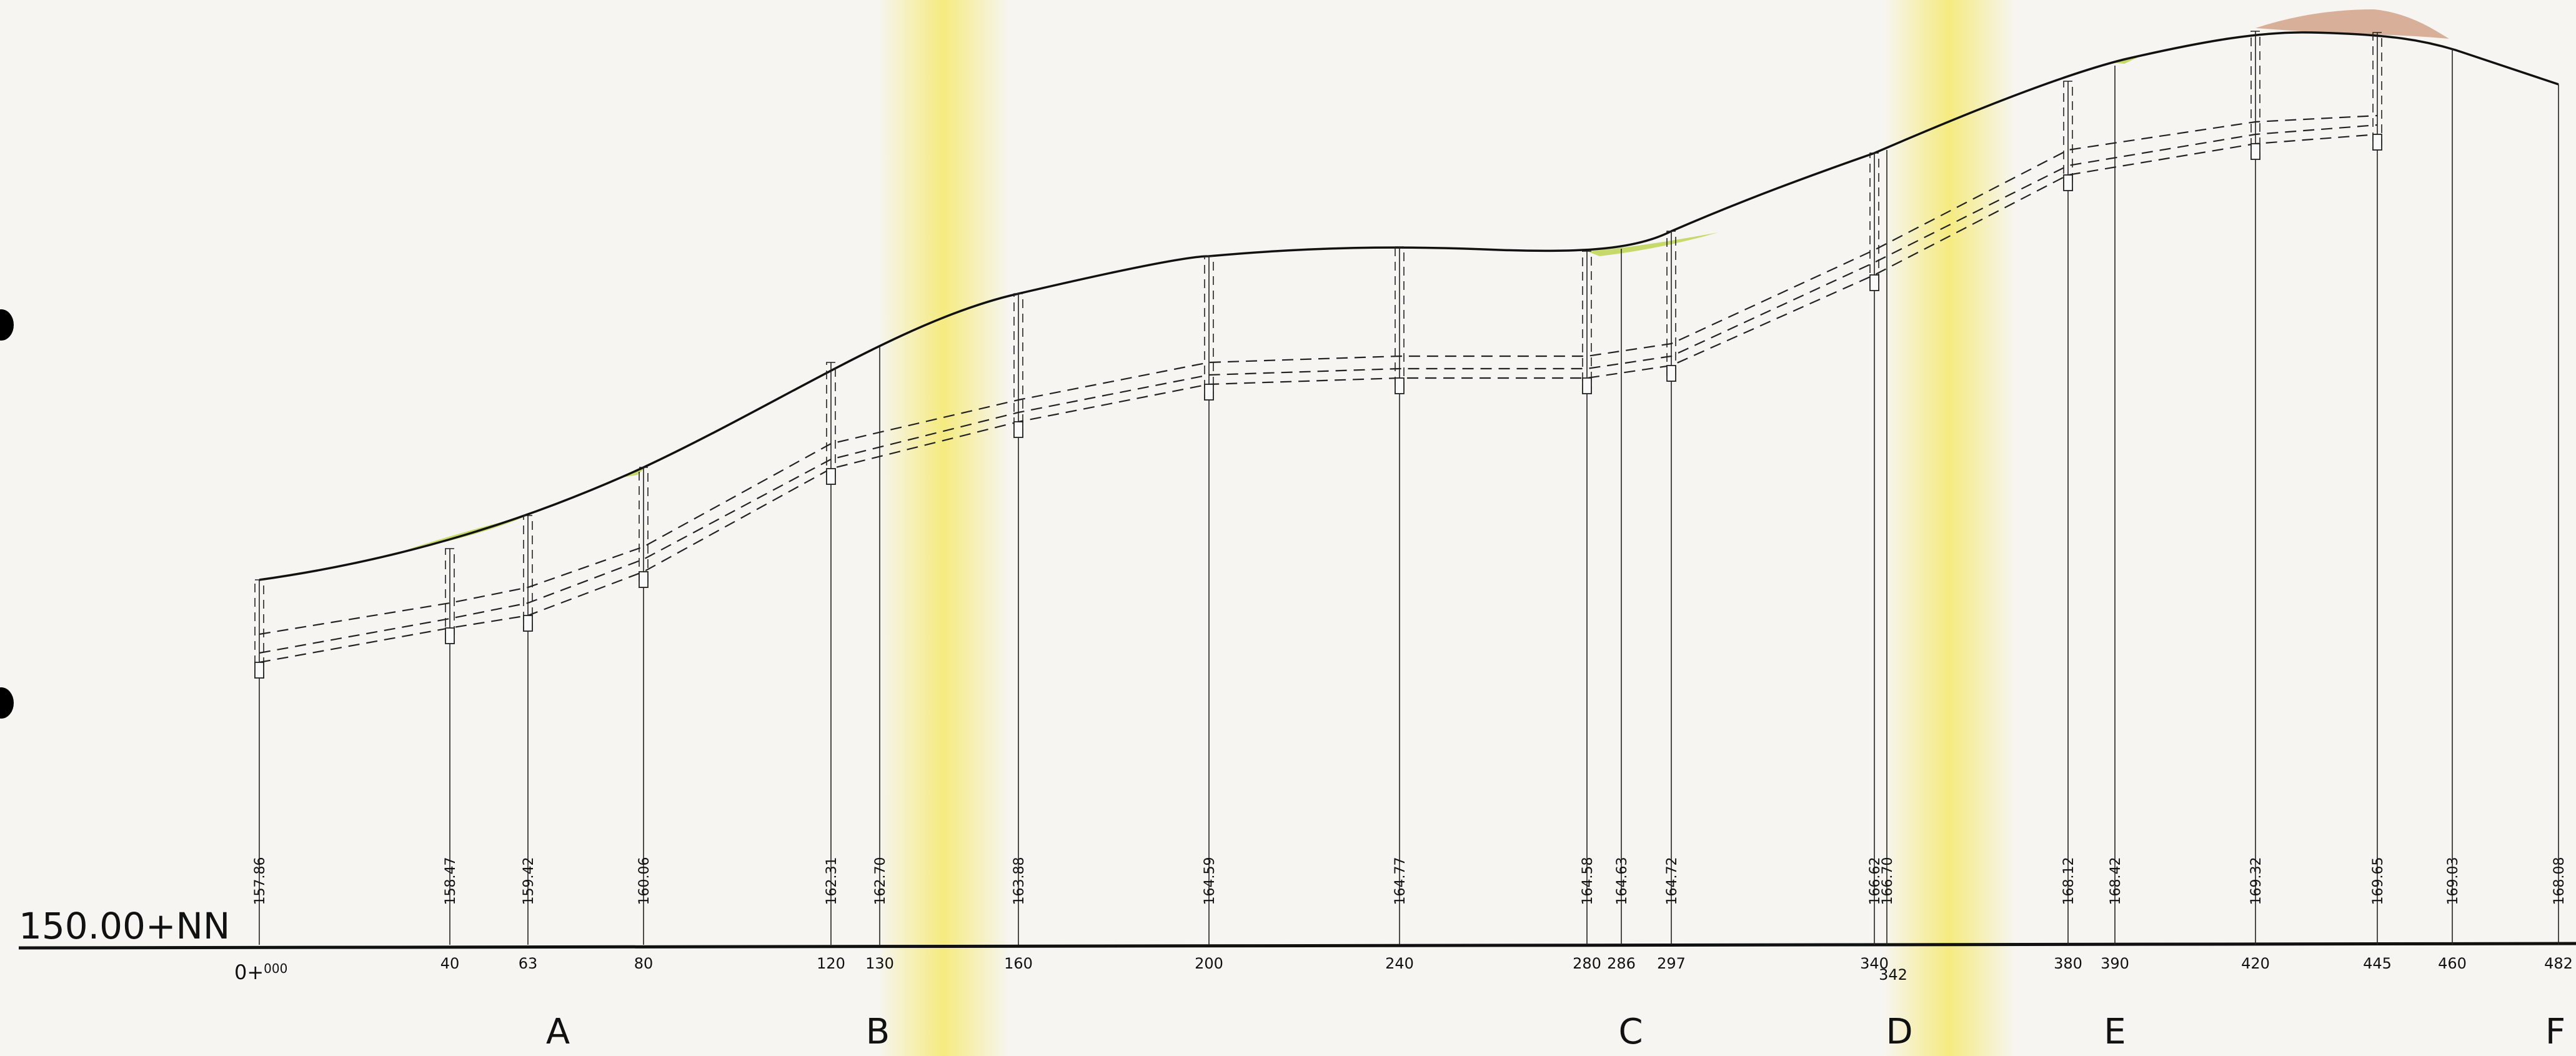 This screenshot has height=1056, width=2576. I want to click on elevation-label: 162.70, so click(881, 881).